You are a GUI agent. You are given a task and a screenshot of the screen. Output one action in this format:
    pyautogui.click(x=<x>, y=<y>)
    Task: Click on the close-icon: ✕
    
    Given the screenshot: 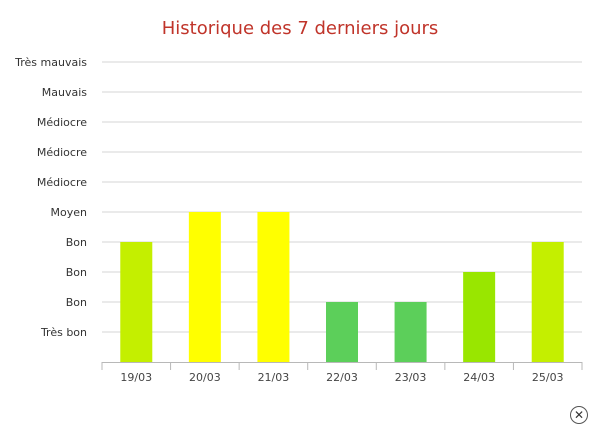 What is the action you would take?
    pyautogui.click(x=579, y=415)
    